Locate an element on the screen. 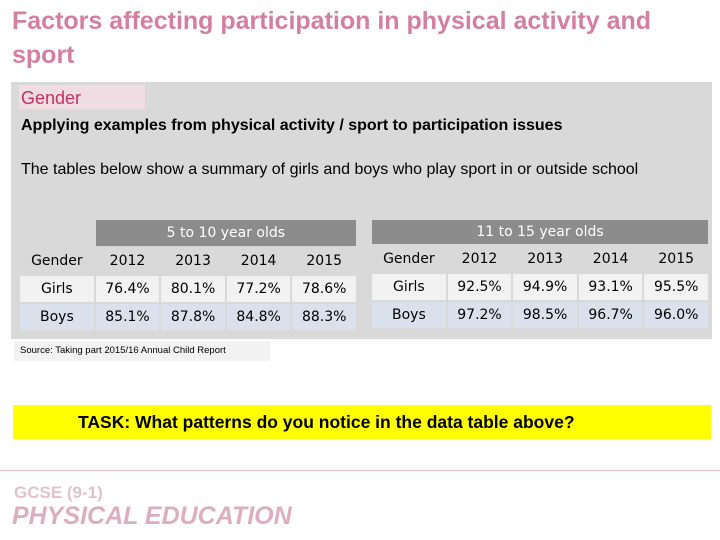 Image resolution: width=720 pixels, height=540 pixels. table-row: Girls 92.5% 94.9% 93.1% 95.5% is located at coordinates (540, 287).